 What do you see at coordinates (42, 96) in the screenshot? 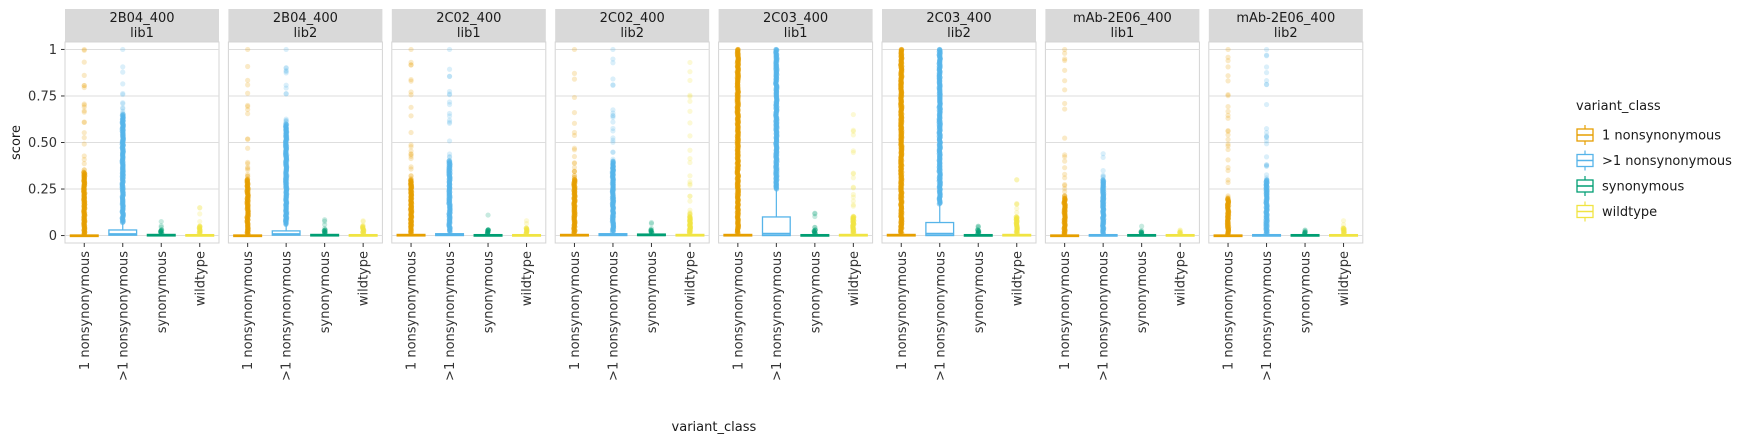
I see `y-tick-label: 0.75` at bounding box center [42, 96].